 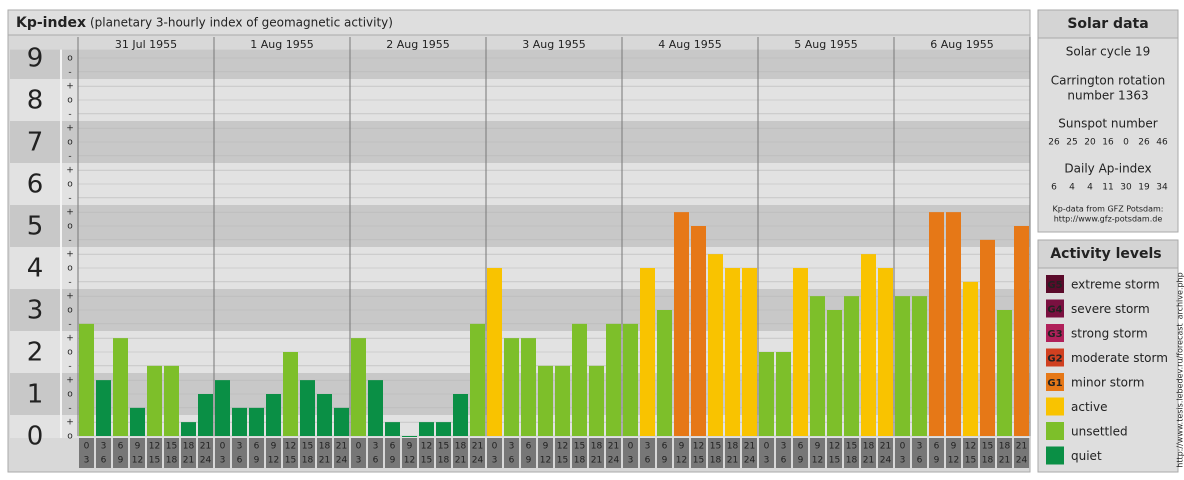 What do you see at coordinates (1054, 310) in the screenshot?
I see `legend-badge: G4` at bounding box center [1054, 310].